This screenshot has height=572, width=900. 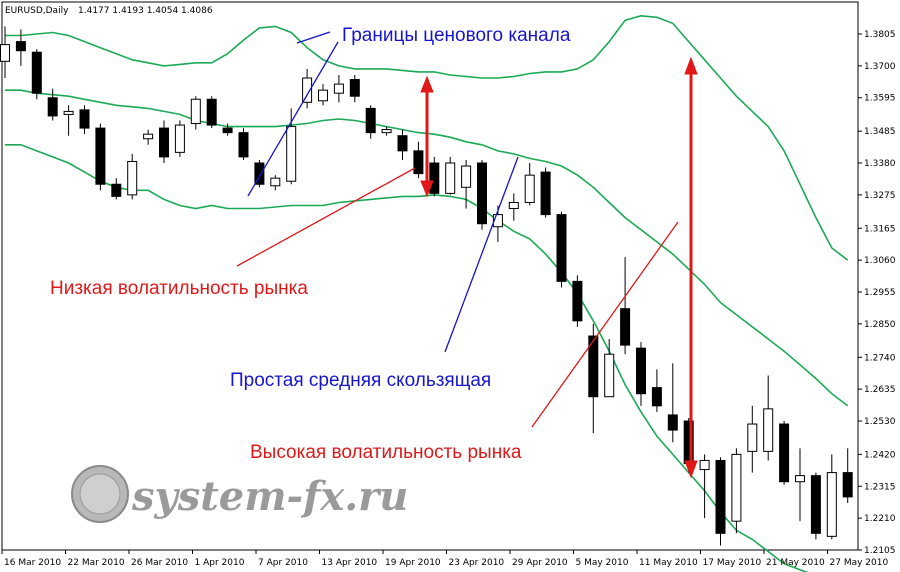 What do you see at coordinates (880, 551) in the screenshot?
I see `y-tick-label: 1.2105` at bounding box center [880, 551].